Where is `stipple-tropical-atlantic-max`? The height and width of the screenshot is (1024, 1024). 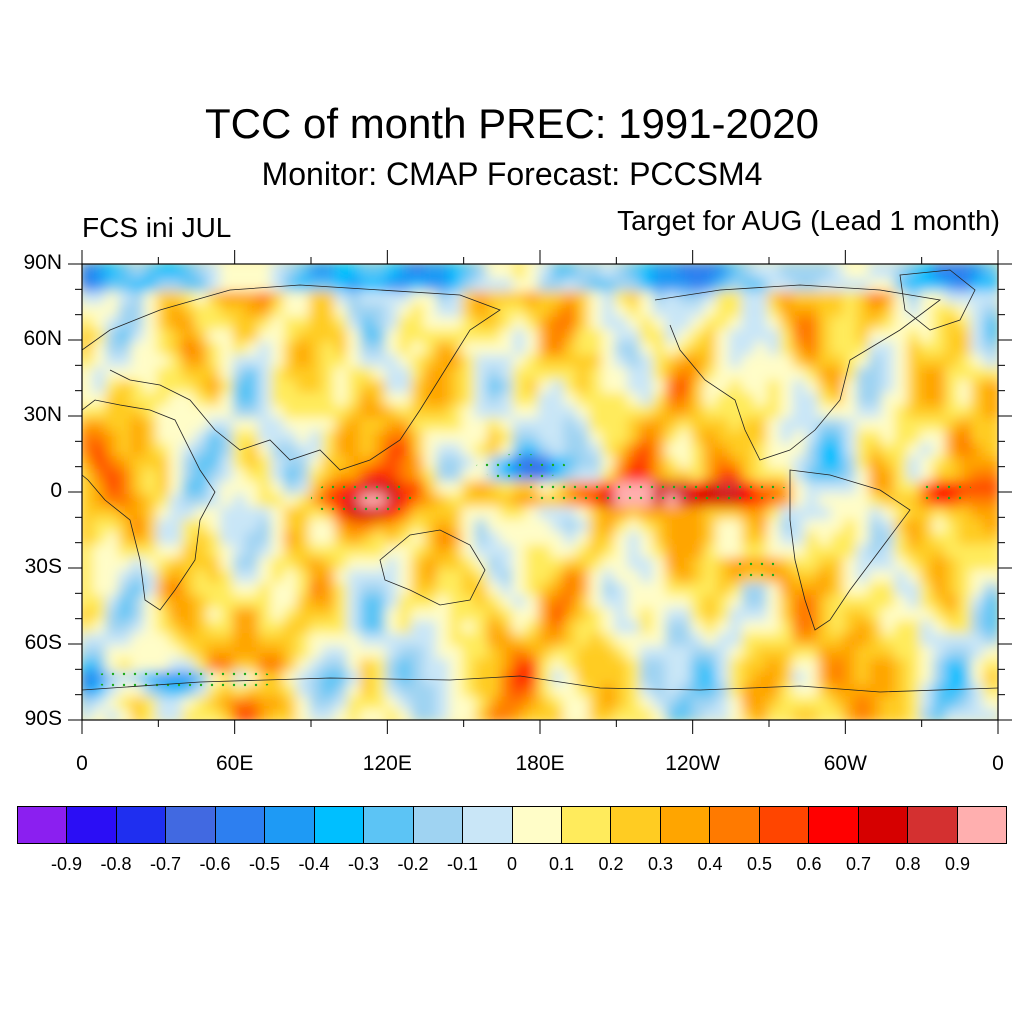 stipple-tropical-atlantic-max is located at coordinates (947, 492).